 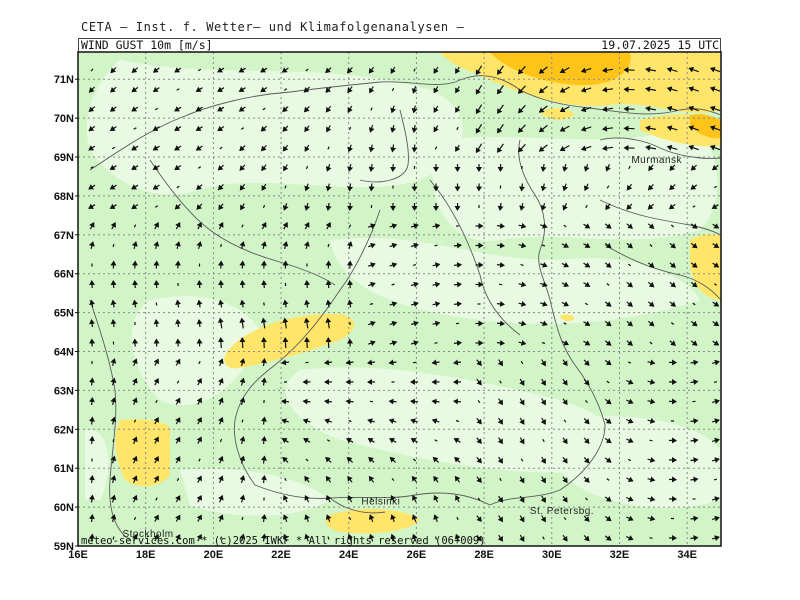 I want to click on city-label: Stockholm, so click(x=147, y=534).